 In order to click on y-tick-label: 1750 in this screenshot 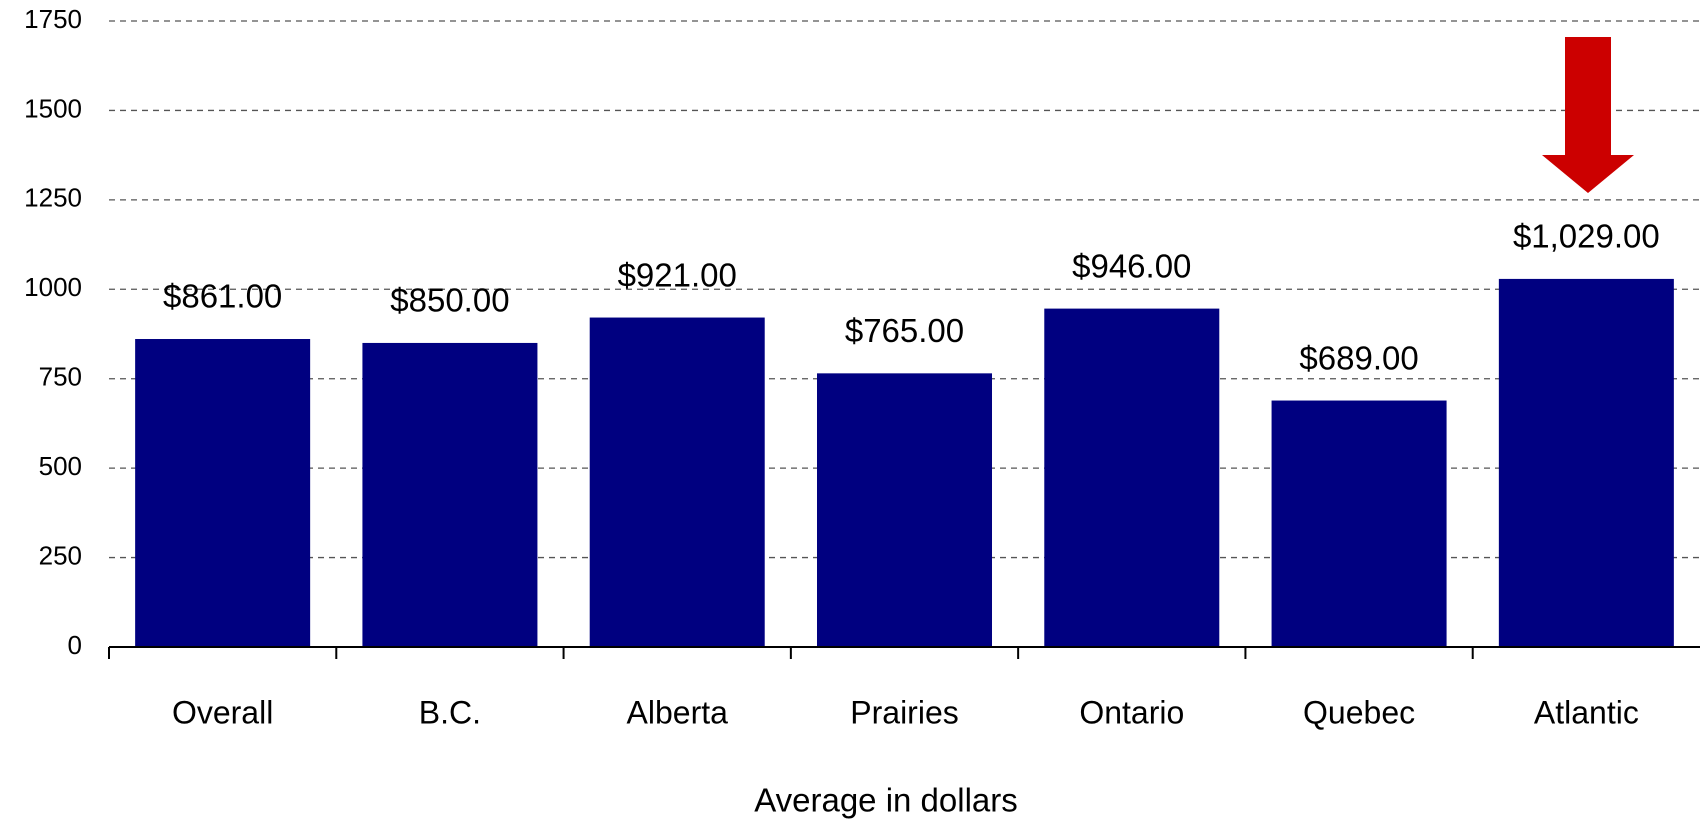, I will do `click(53, 19)`.